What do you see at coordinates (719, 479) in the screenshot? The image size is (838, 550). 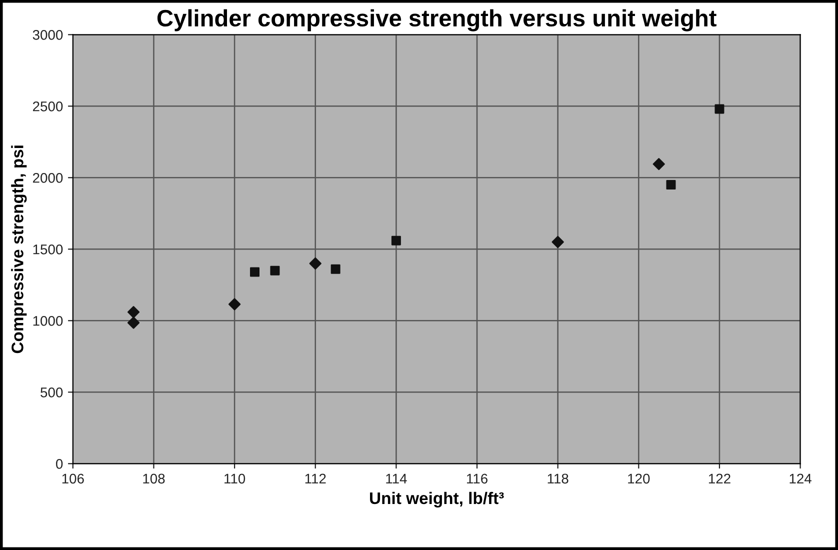 I see `x-tick-label: 122` at bounding box center [719, 479].